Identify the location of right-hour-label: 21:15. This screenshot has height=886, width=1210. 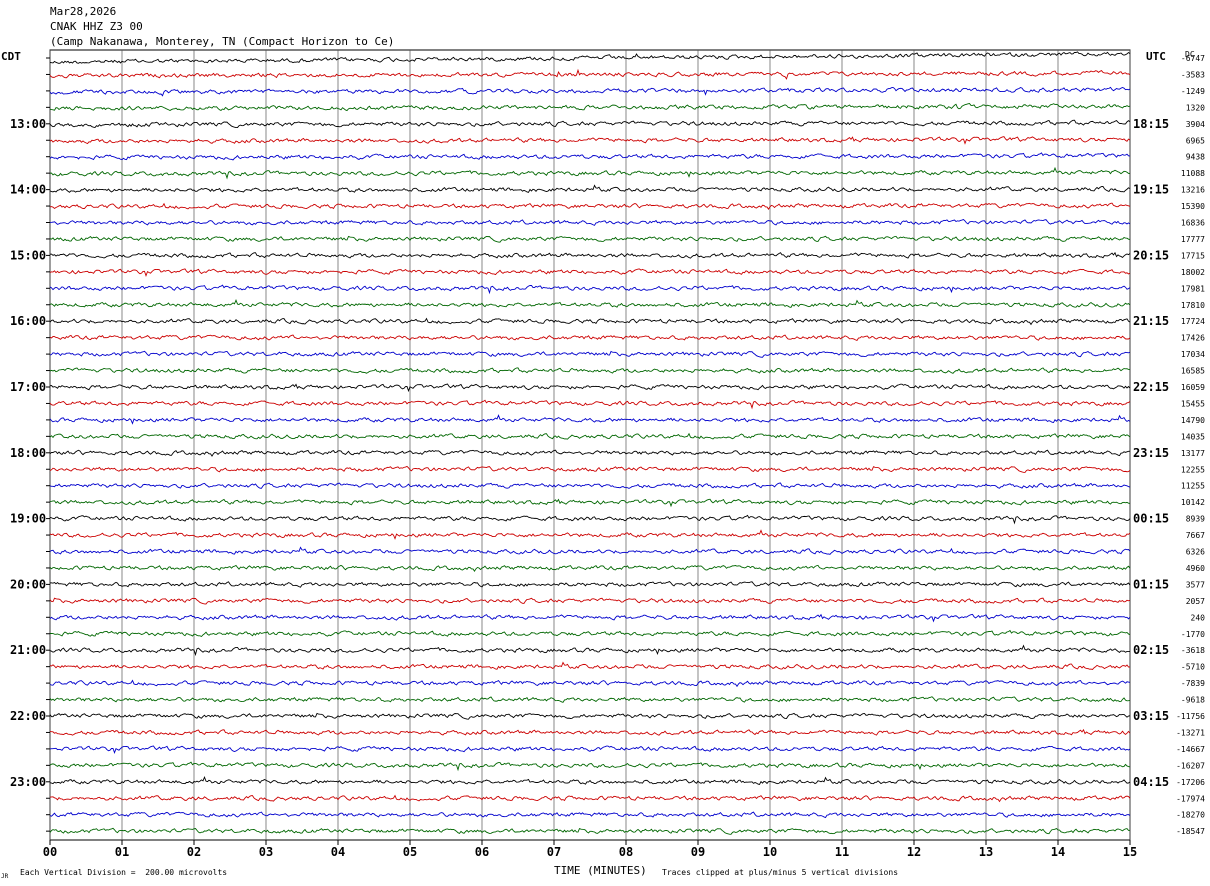
(1151, 321).